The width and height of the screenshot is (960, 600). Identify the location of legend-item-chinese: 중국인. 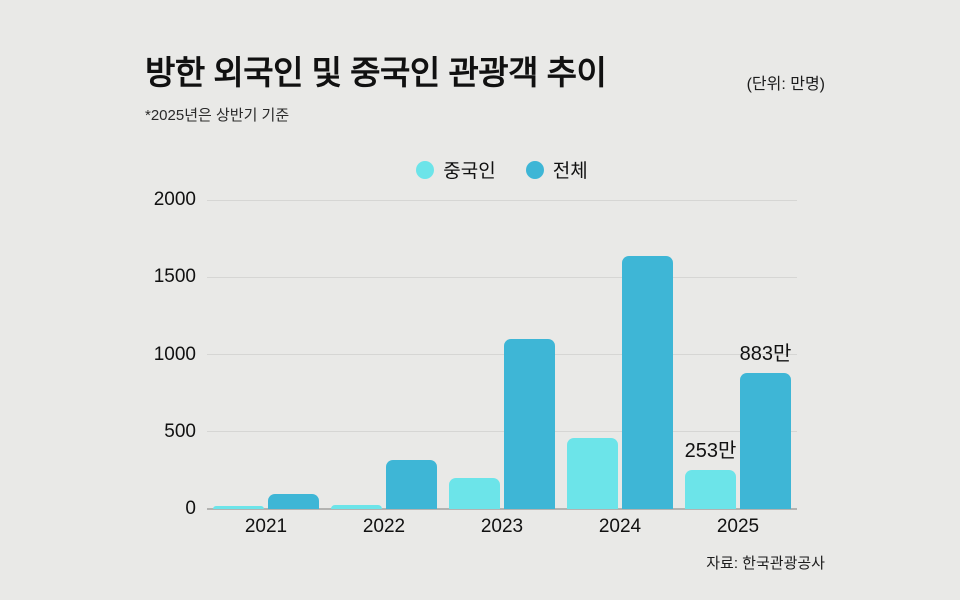
(456, 169).